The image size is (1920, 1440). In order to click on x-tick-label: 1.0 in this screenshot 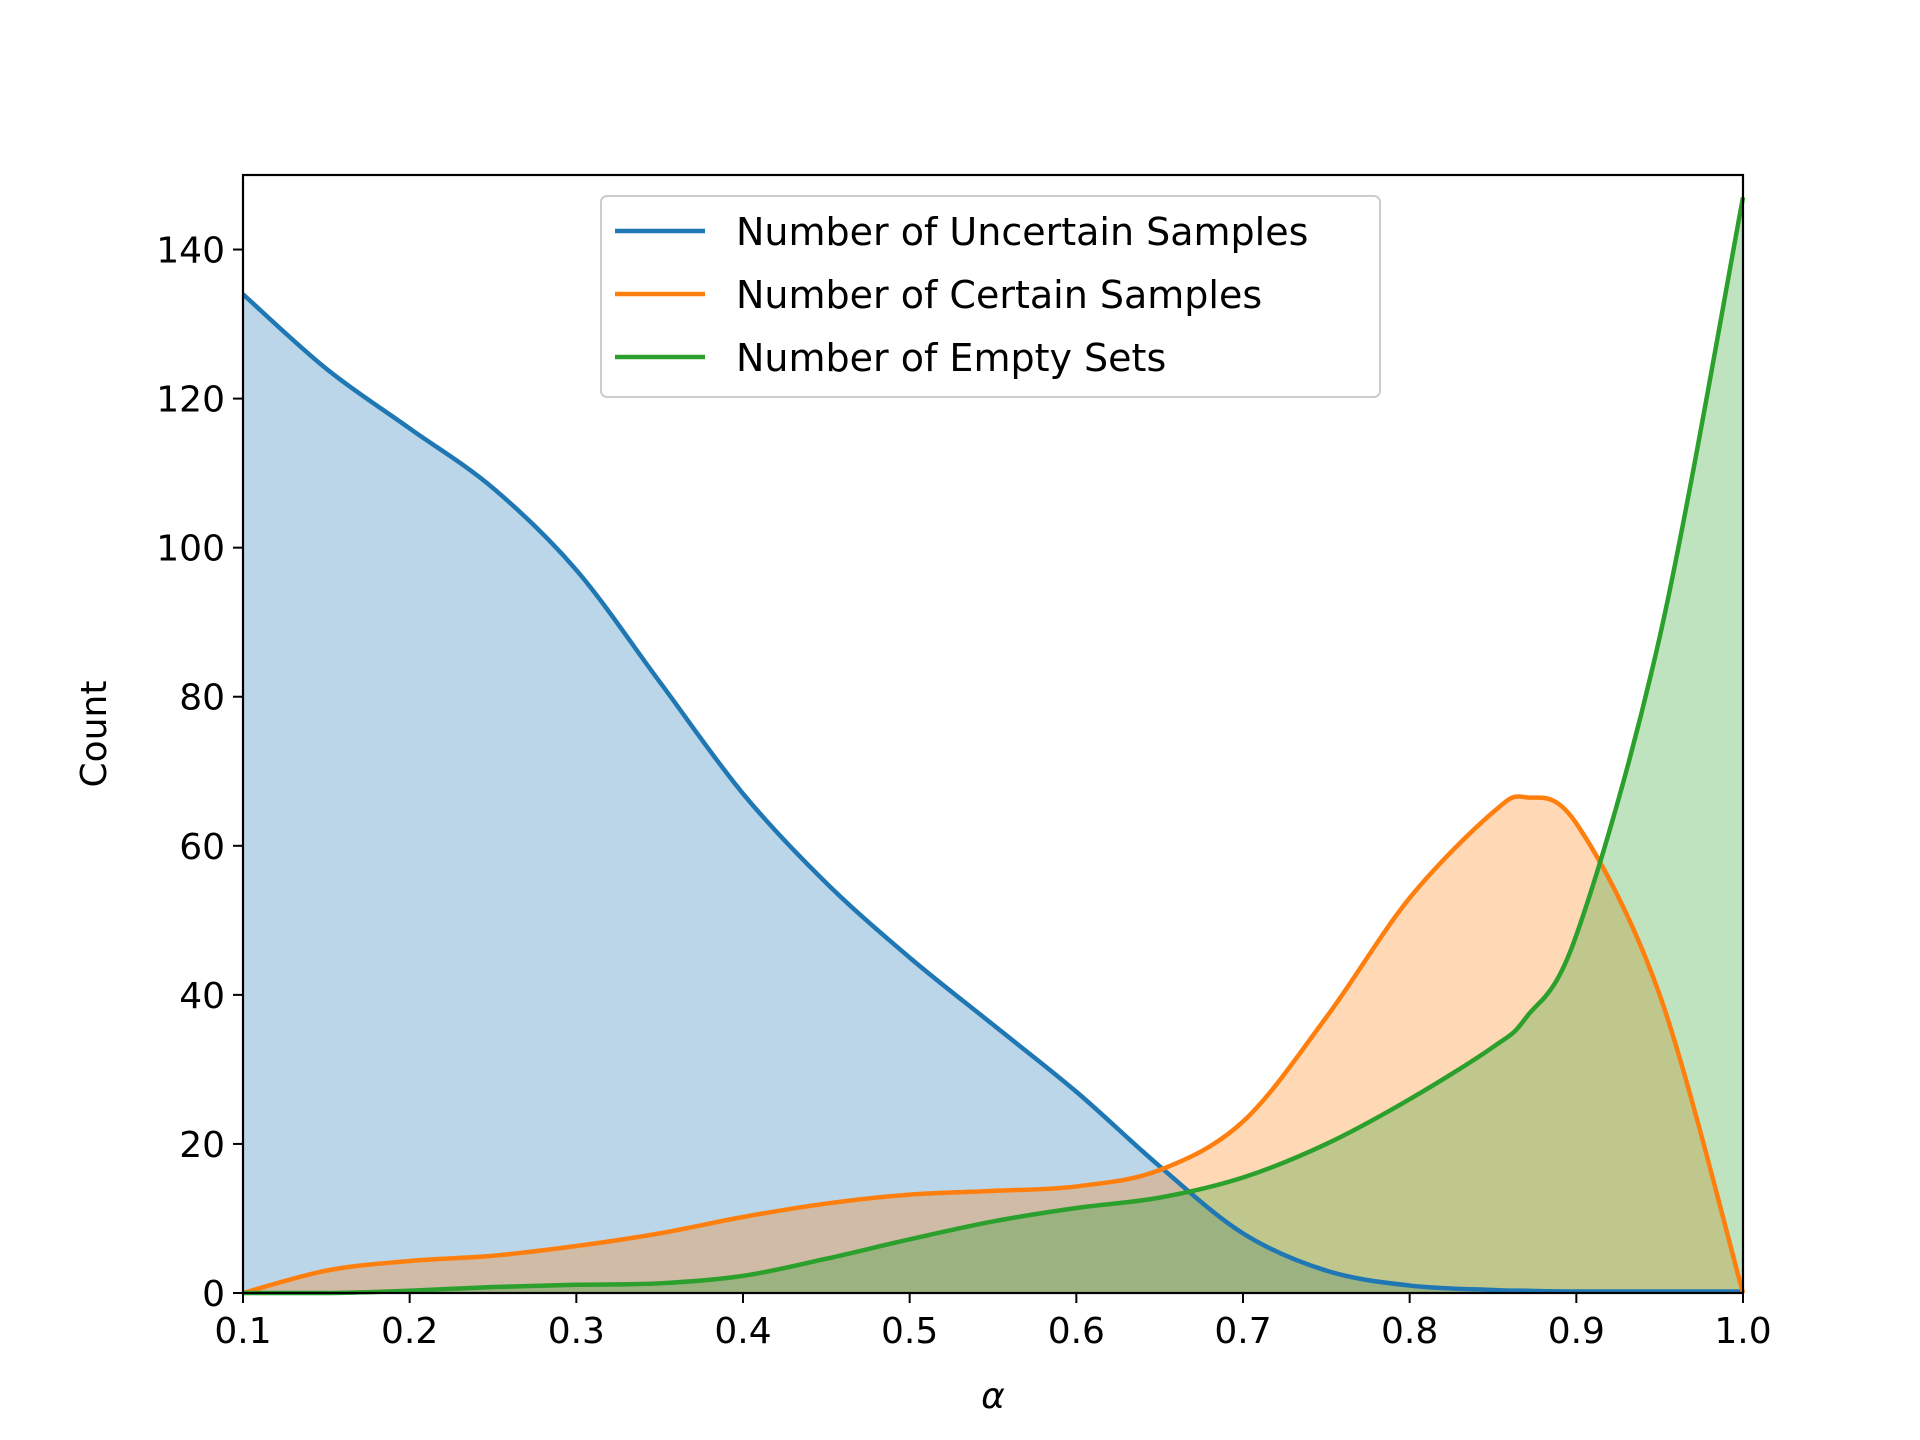, I will do `click(1742, 1331)`.